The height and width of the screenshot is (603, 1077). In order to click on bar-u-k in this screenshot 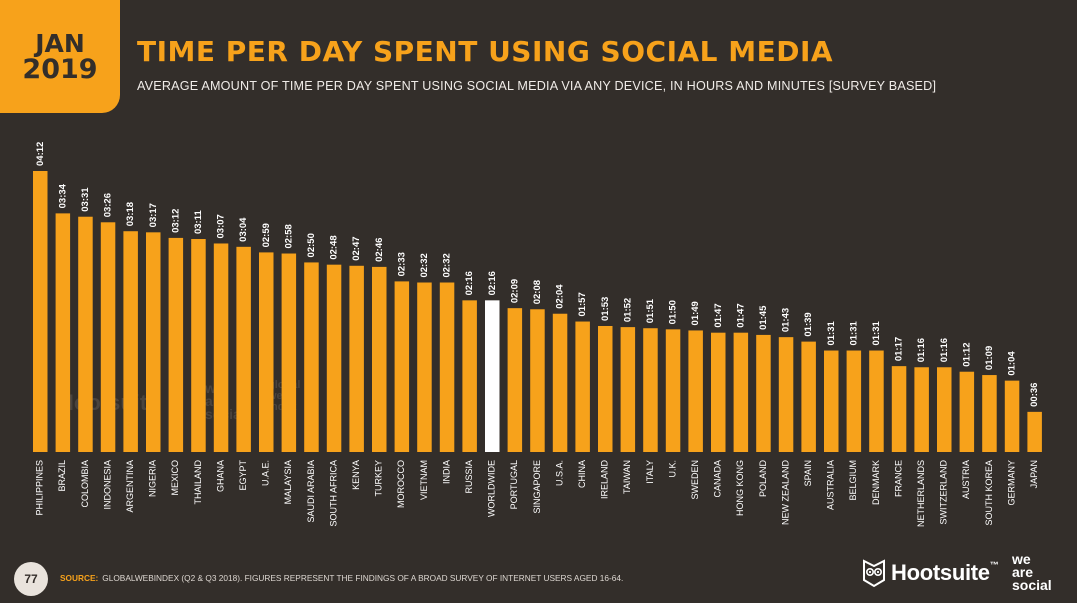, I will do `click(673, 390)`.